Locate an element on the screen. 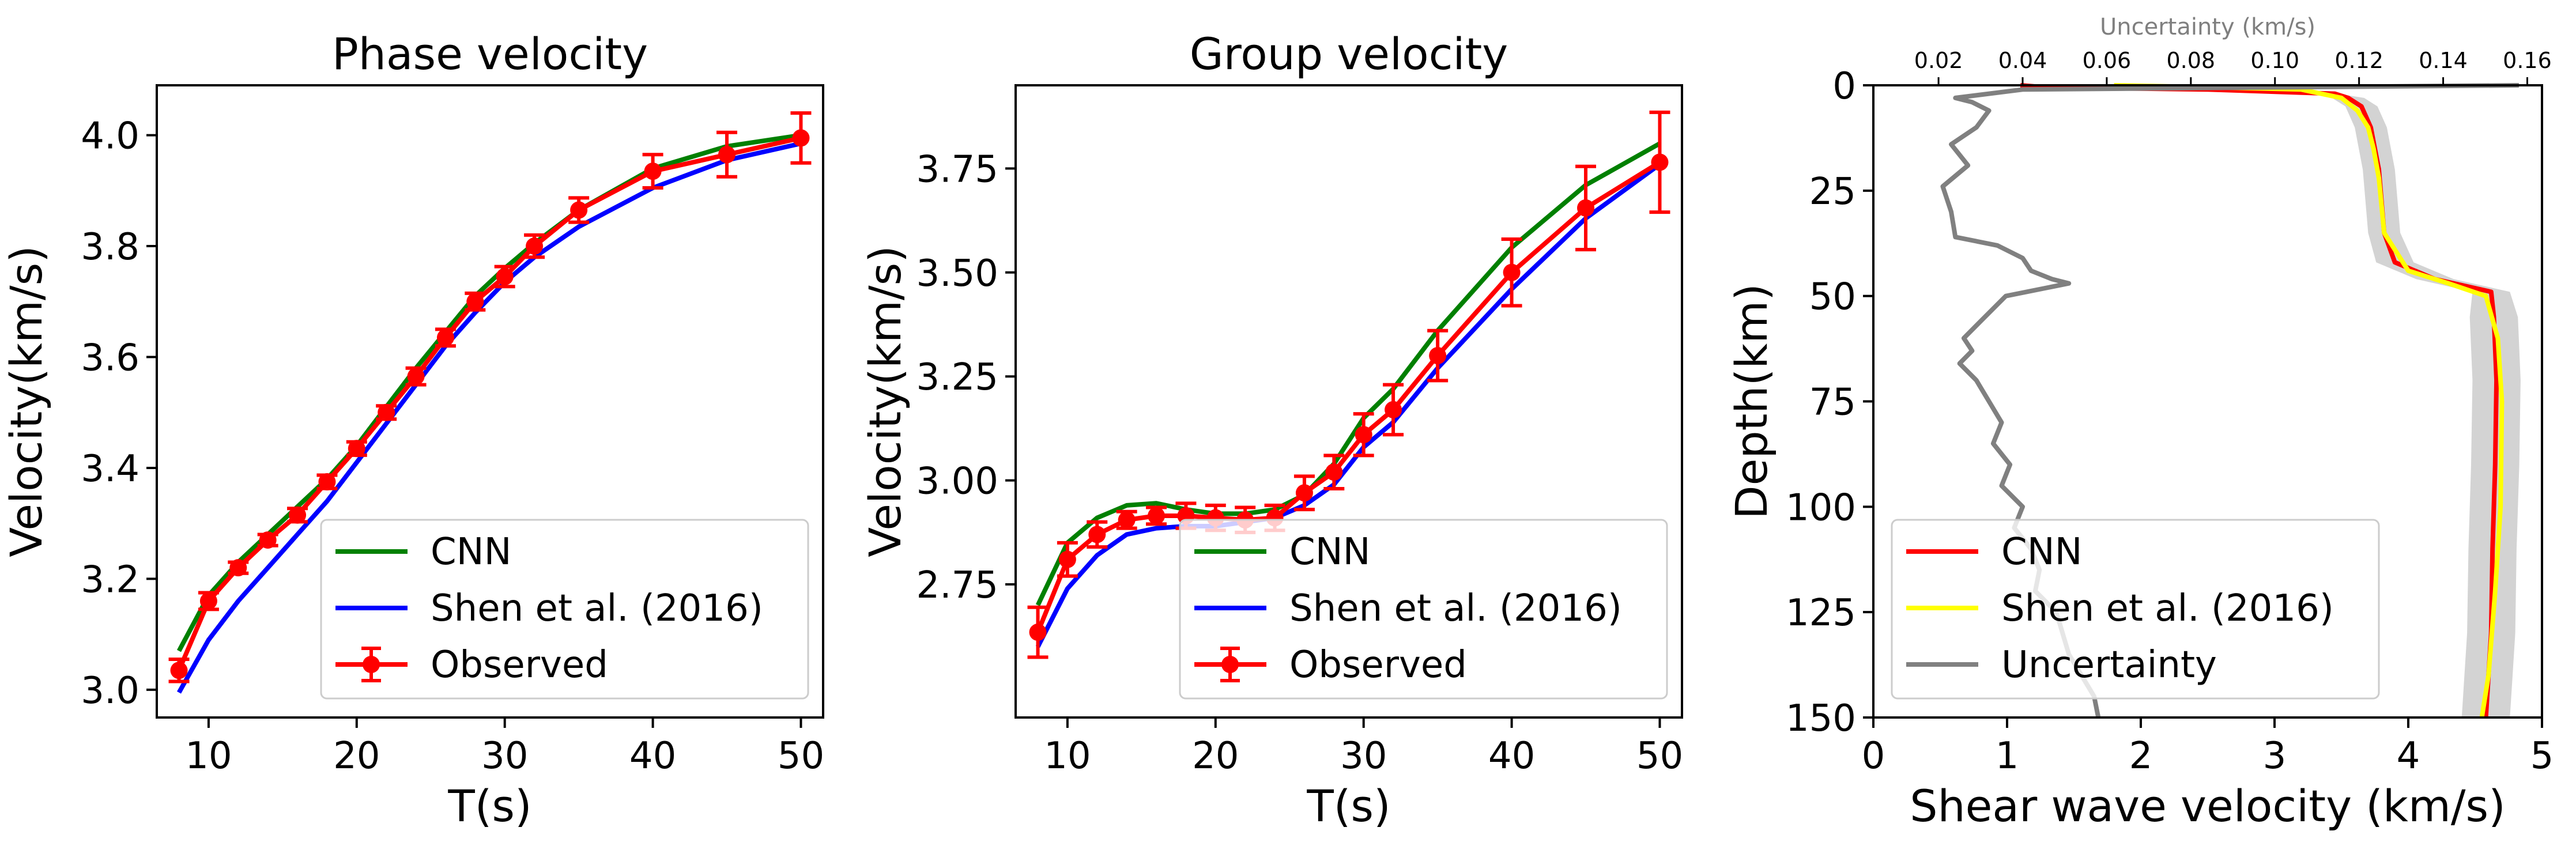 This screenshot has width=2576, height=846. phase-legend-box is located at coordinates (564, 609).